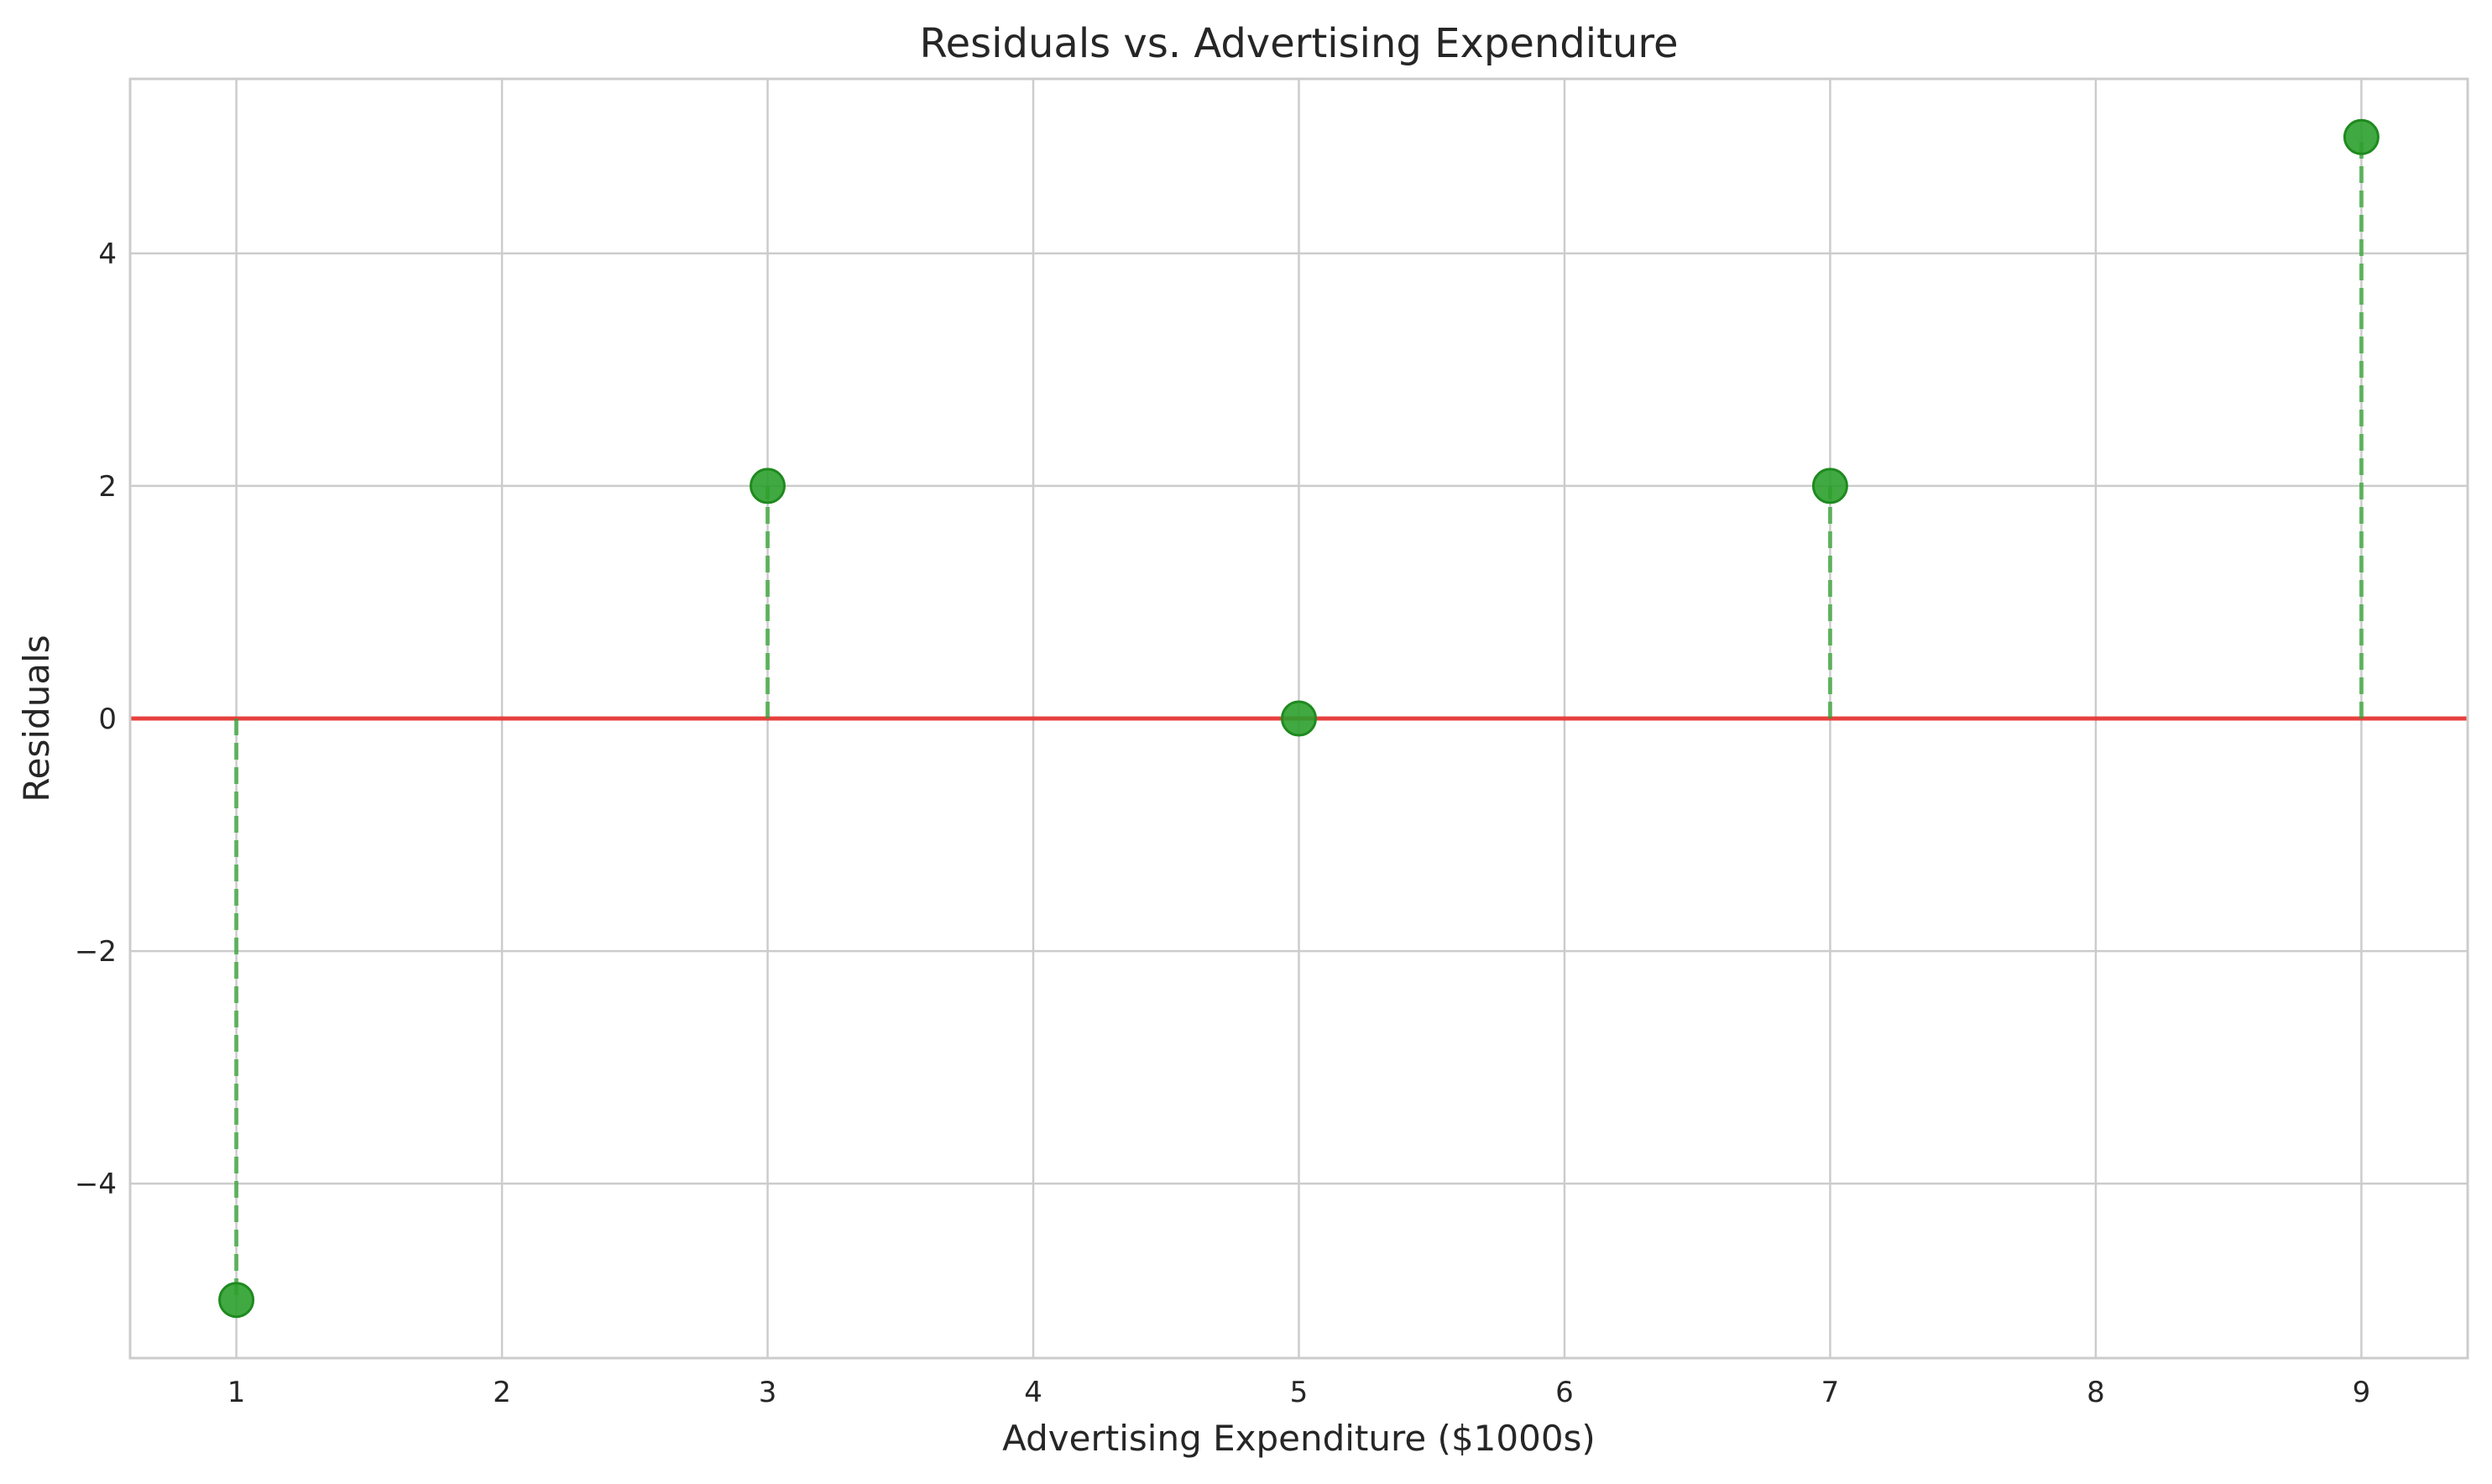 The height and width of the screenshot is (1484, 2492). I want to click on x-tick-label: 7, so click(1830, 1392).